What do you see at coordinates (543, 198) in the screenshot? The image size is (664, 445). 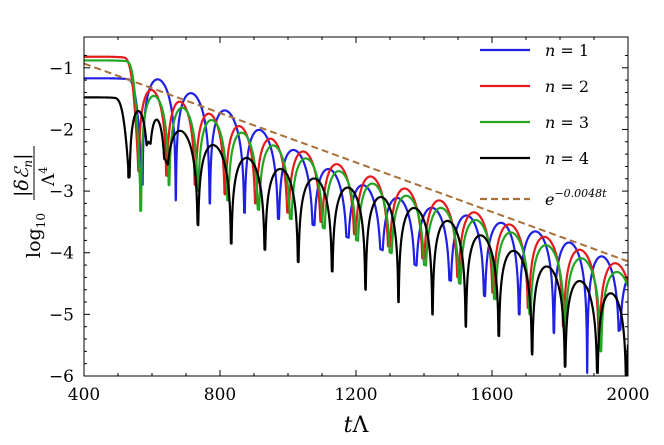 I see `legend-item: e−0.0048t` at bounding box center [543, 198].